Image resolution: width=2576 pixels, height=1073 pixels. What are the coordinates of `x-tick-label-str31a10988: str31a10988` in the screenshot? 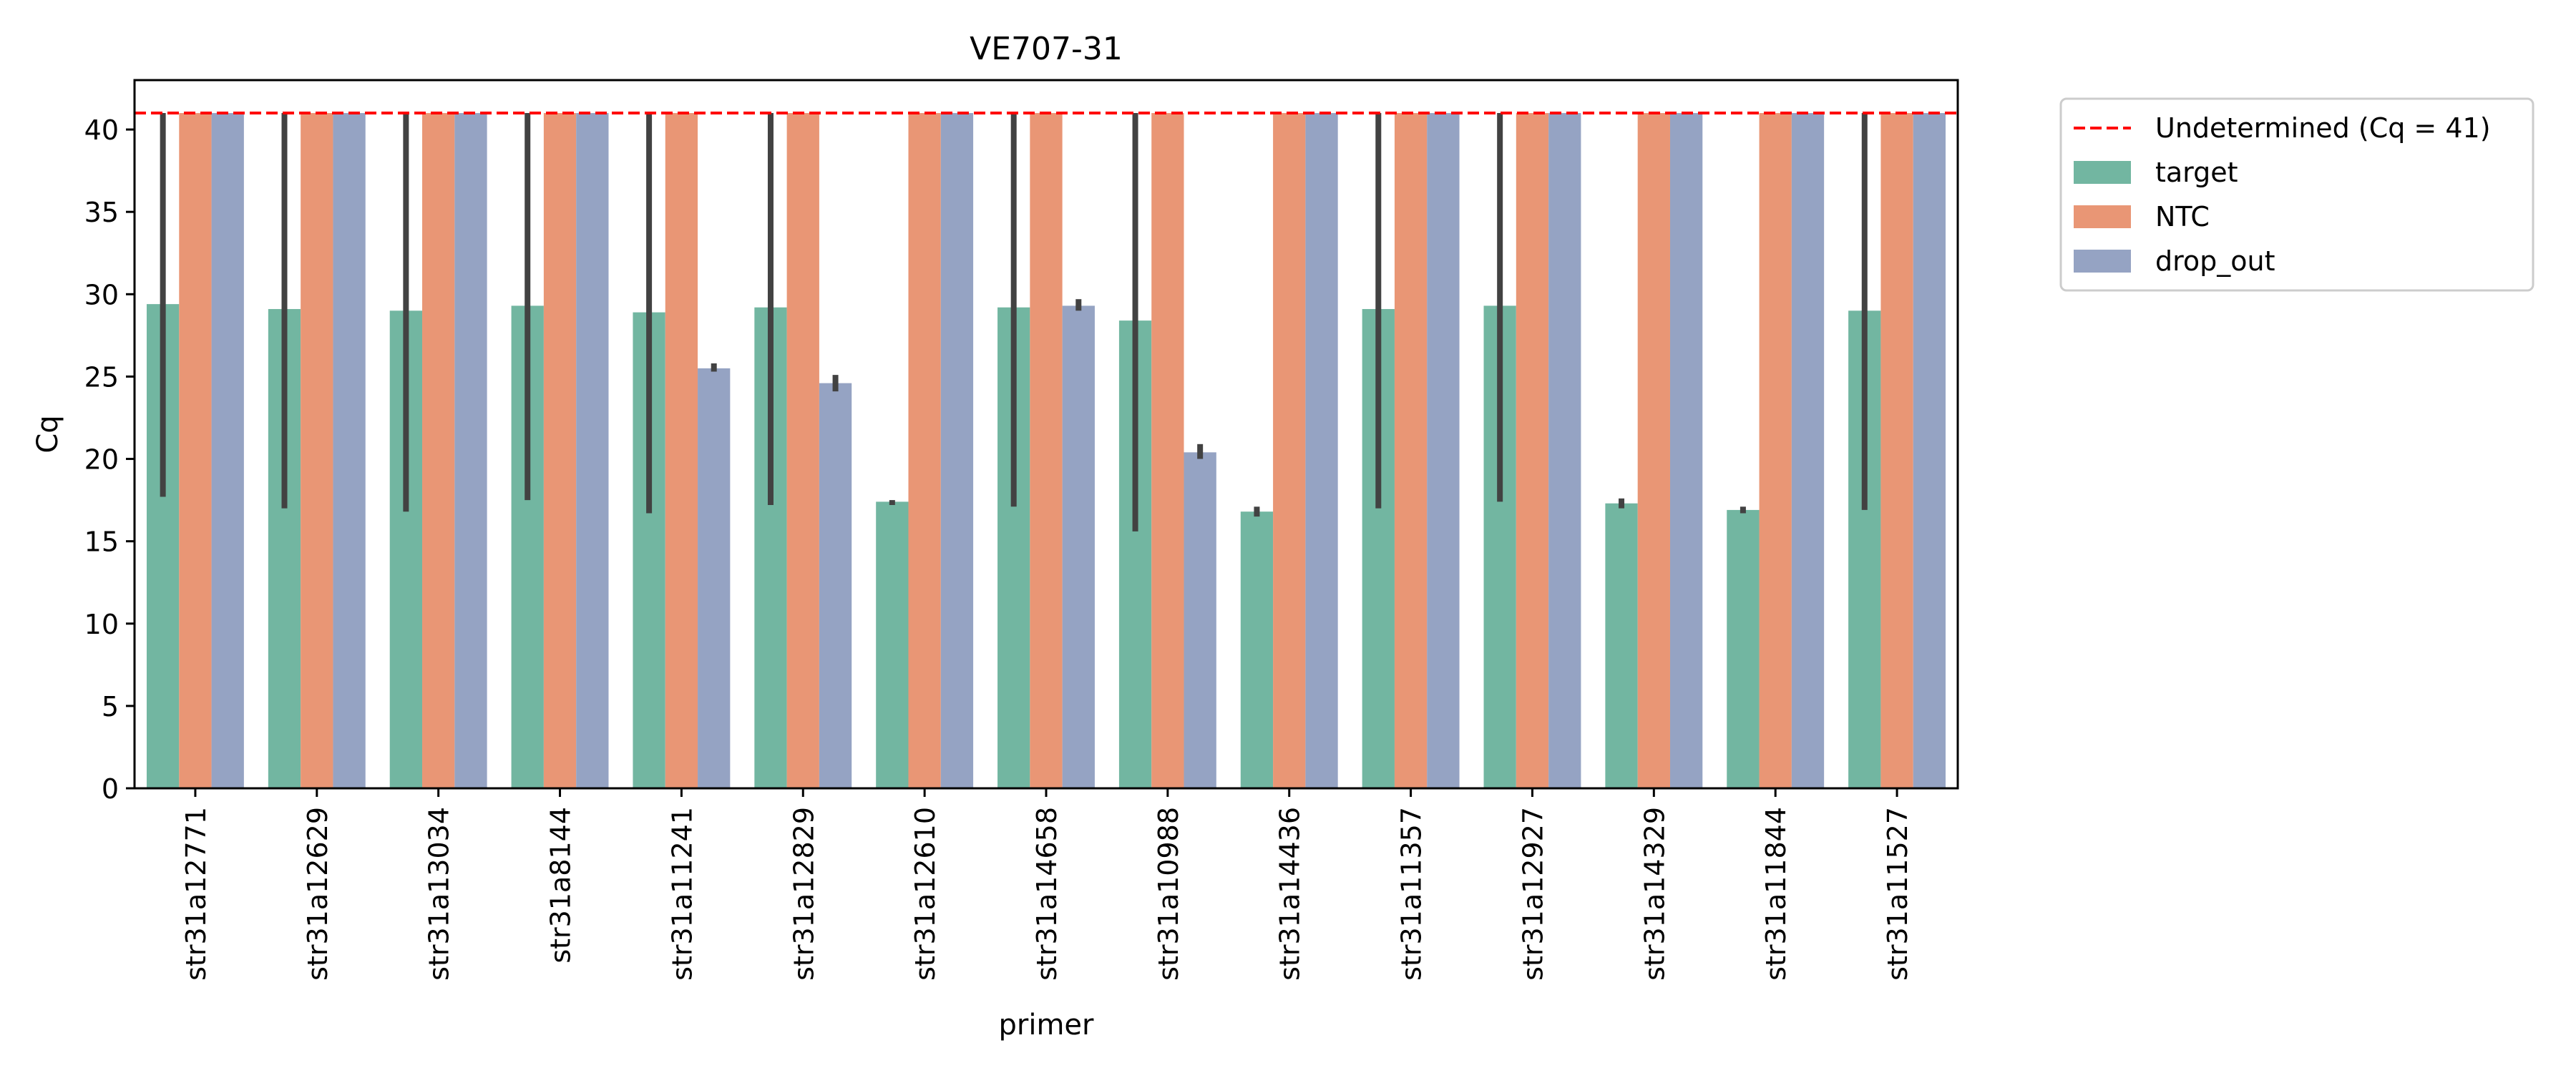 It's located at (1168, 894).